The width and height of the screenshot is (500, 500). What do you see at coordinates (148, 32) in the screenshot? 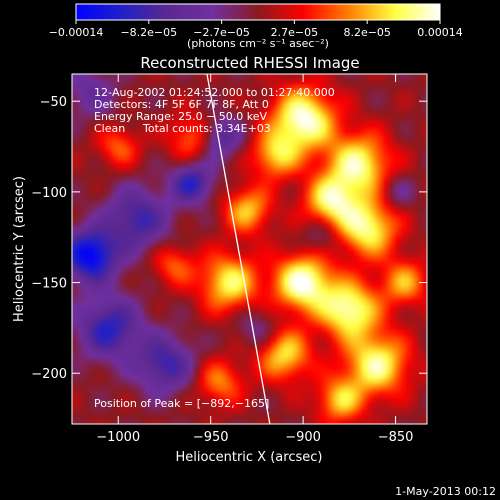
I see `colorbar-tick-label: −8.2e−05` at bounding box center [148, 32].